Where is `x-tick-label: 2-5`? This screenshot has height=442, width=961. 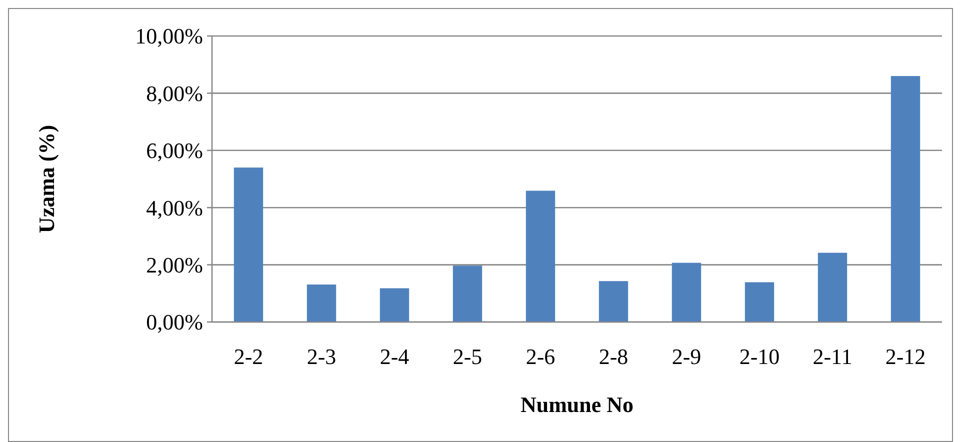 x-tick-label: 2-5 is located at coordinates (467, 356).